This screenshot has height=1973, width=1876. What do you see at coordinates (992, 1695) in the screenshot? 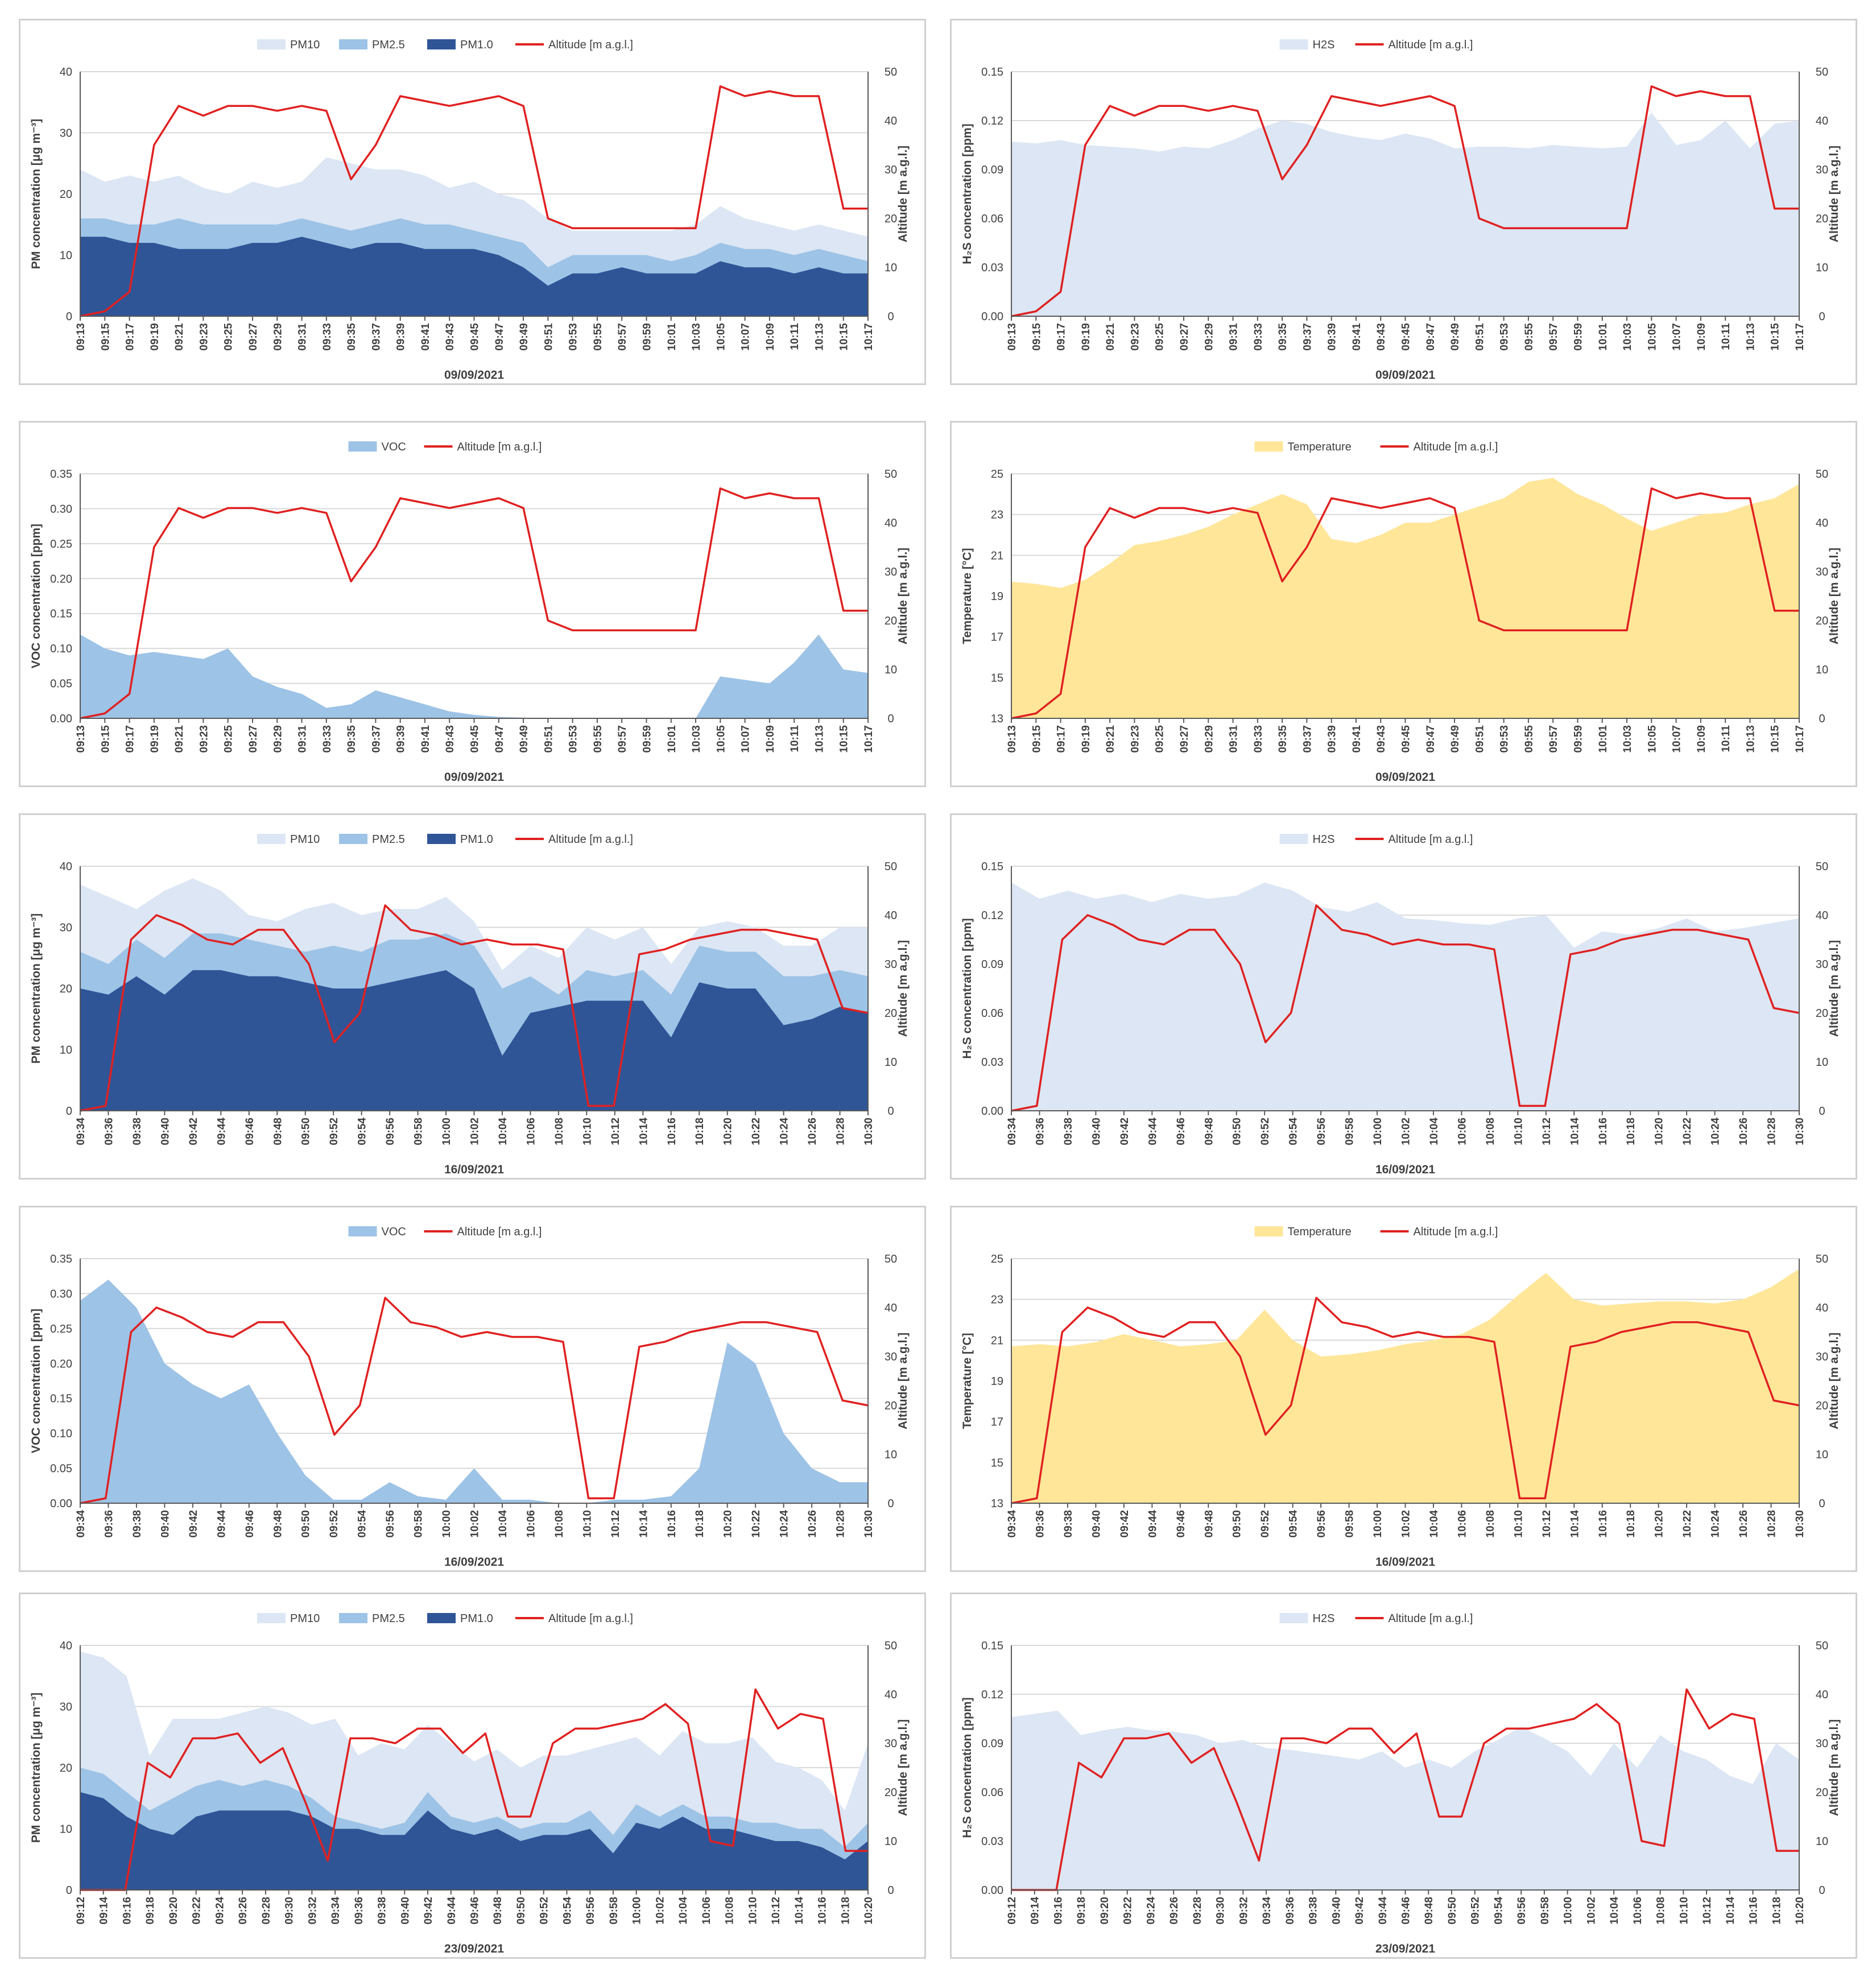
I see `y-tick-label: 0.12` at bounding box center [992, 1695].